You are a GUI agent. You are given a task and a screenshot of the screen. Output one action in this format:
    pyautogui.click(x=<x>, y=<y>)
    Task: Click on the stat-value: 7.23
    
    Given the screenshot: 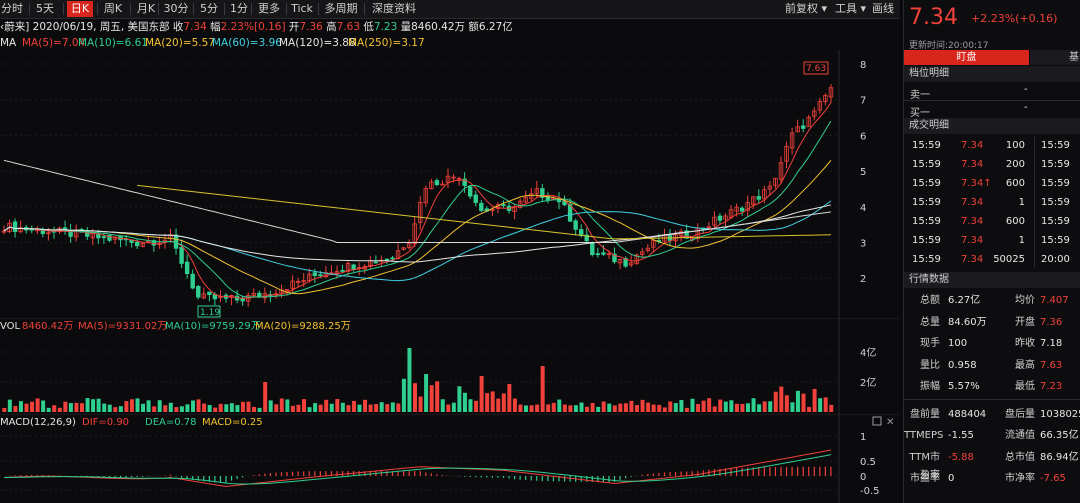 What is the action you would take?
    pyautogui.click(x=1051, y=386)
    